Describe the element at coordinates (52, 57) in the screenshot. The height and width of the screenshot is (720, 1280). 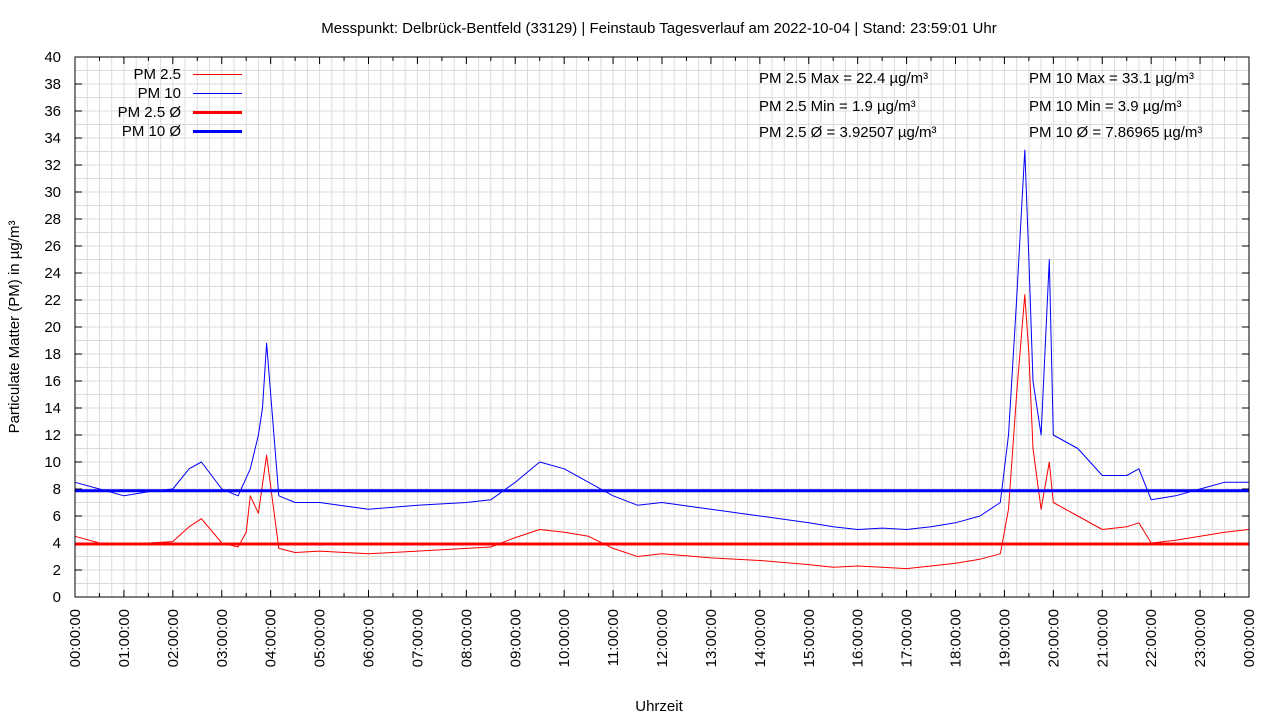
I see `y-tick-label: 40` at that location.